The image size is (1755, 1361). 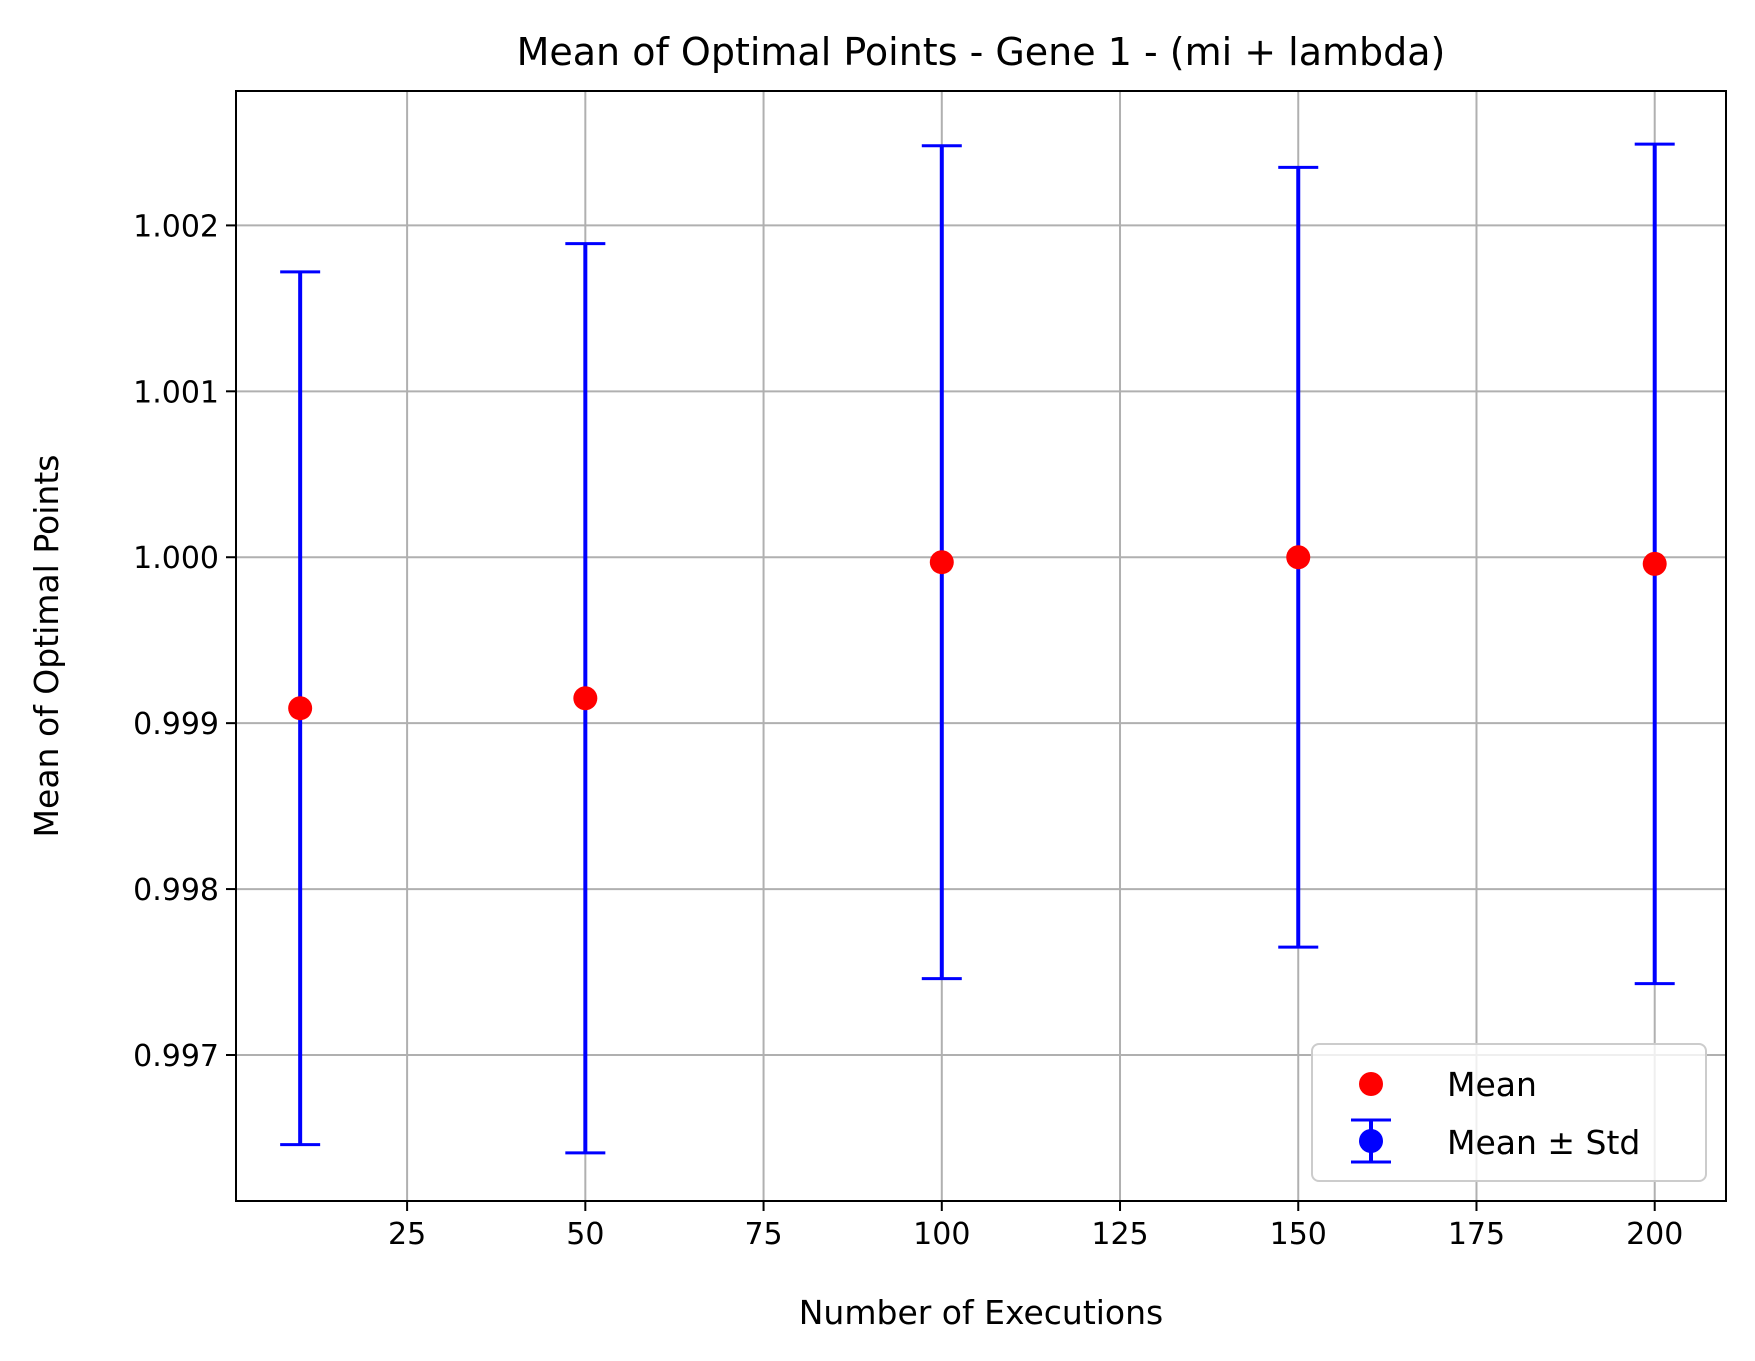 What do you see at coordinates (1298, 1234) in the screenshot?
I see `x-tick-label: 150` at bounding box center [1298, 1234].